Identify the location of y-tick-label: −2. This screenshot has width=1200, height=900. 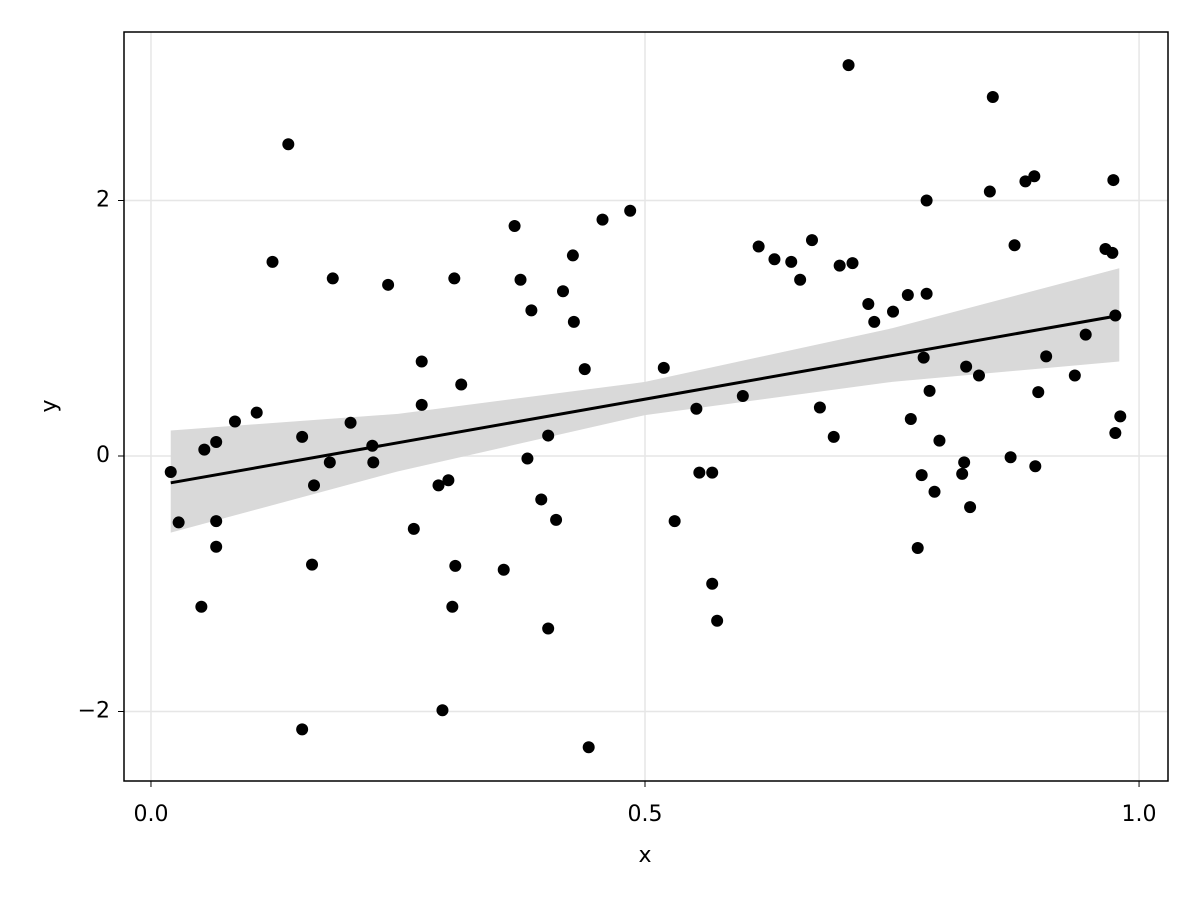
(94, 711).